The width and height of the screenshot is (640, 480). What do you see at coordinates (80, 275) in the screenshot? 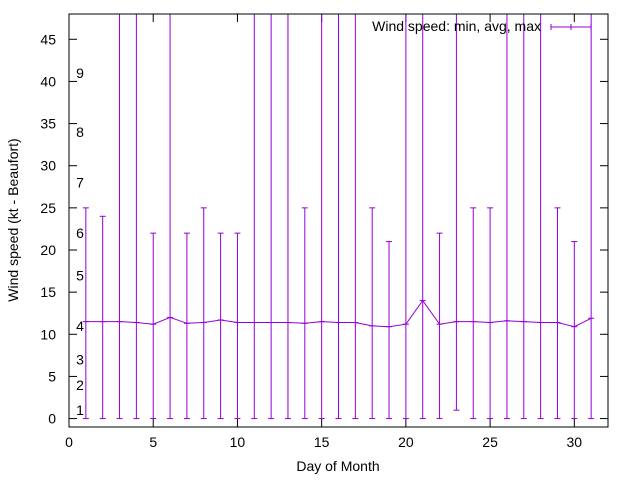
I see `beaufort-label: 5` at bounding box center [80, 275].